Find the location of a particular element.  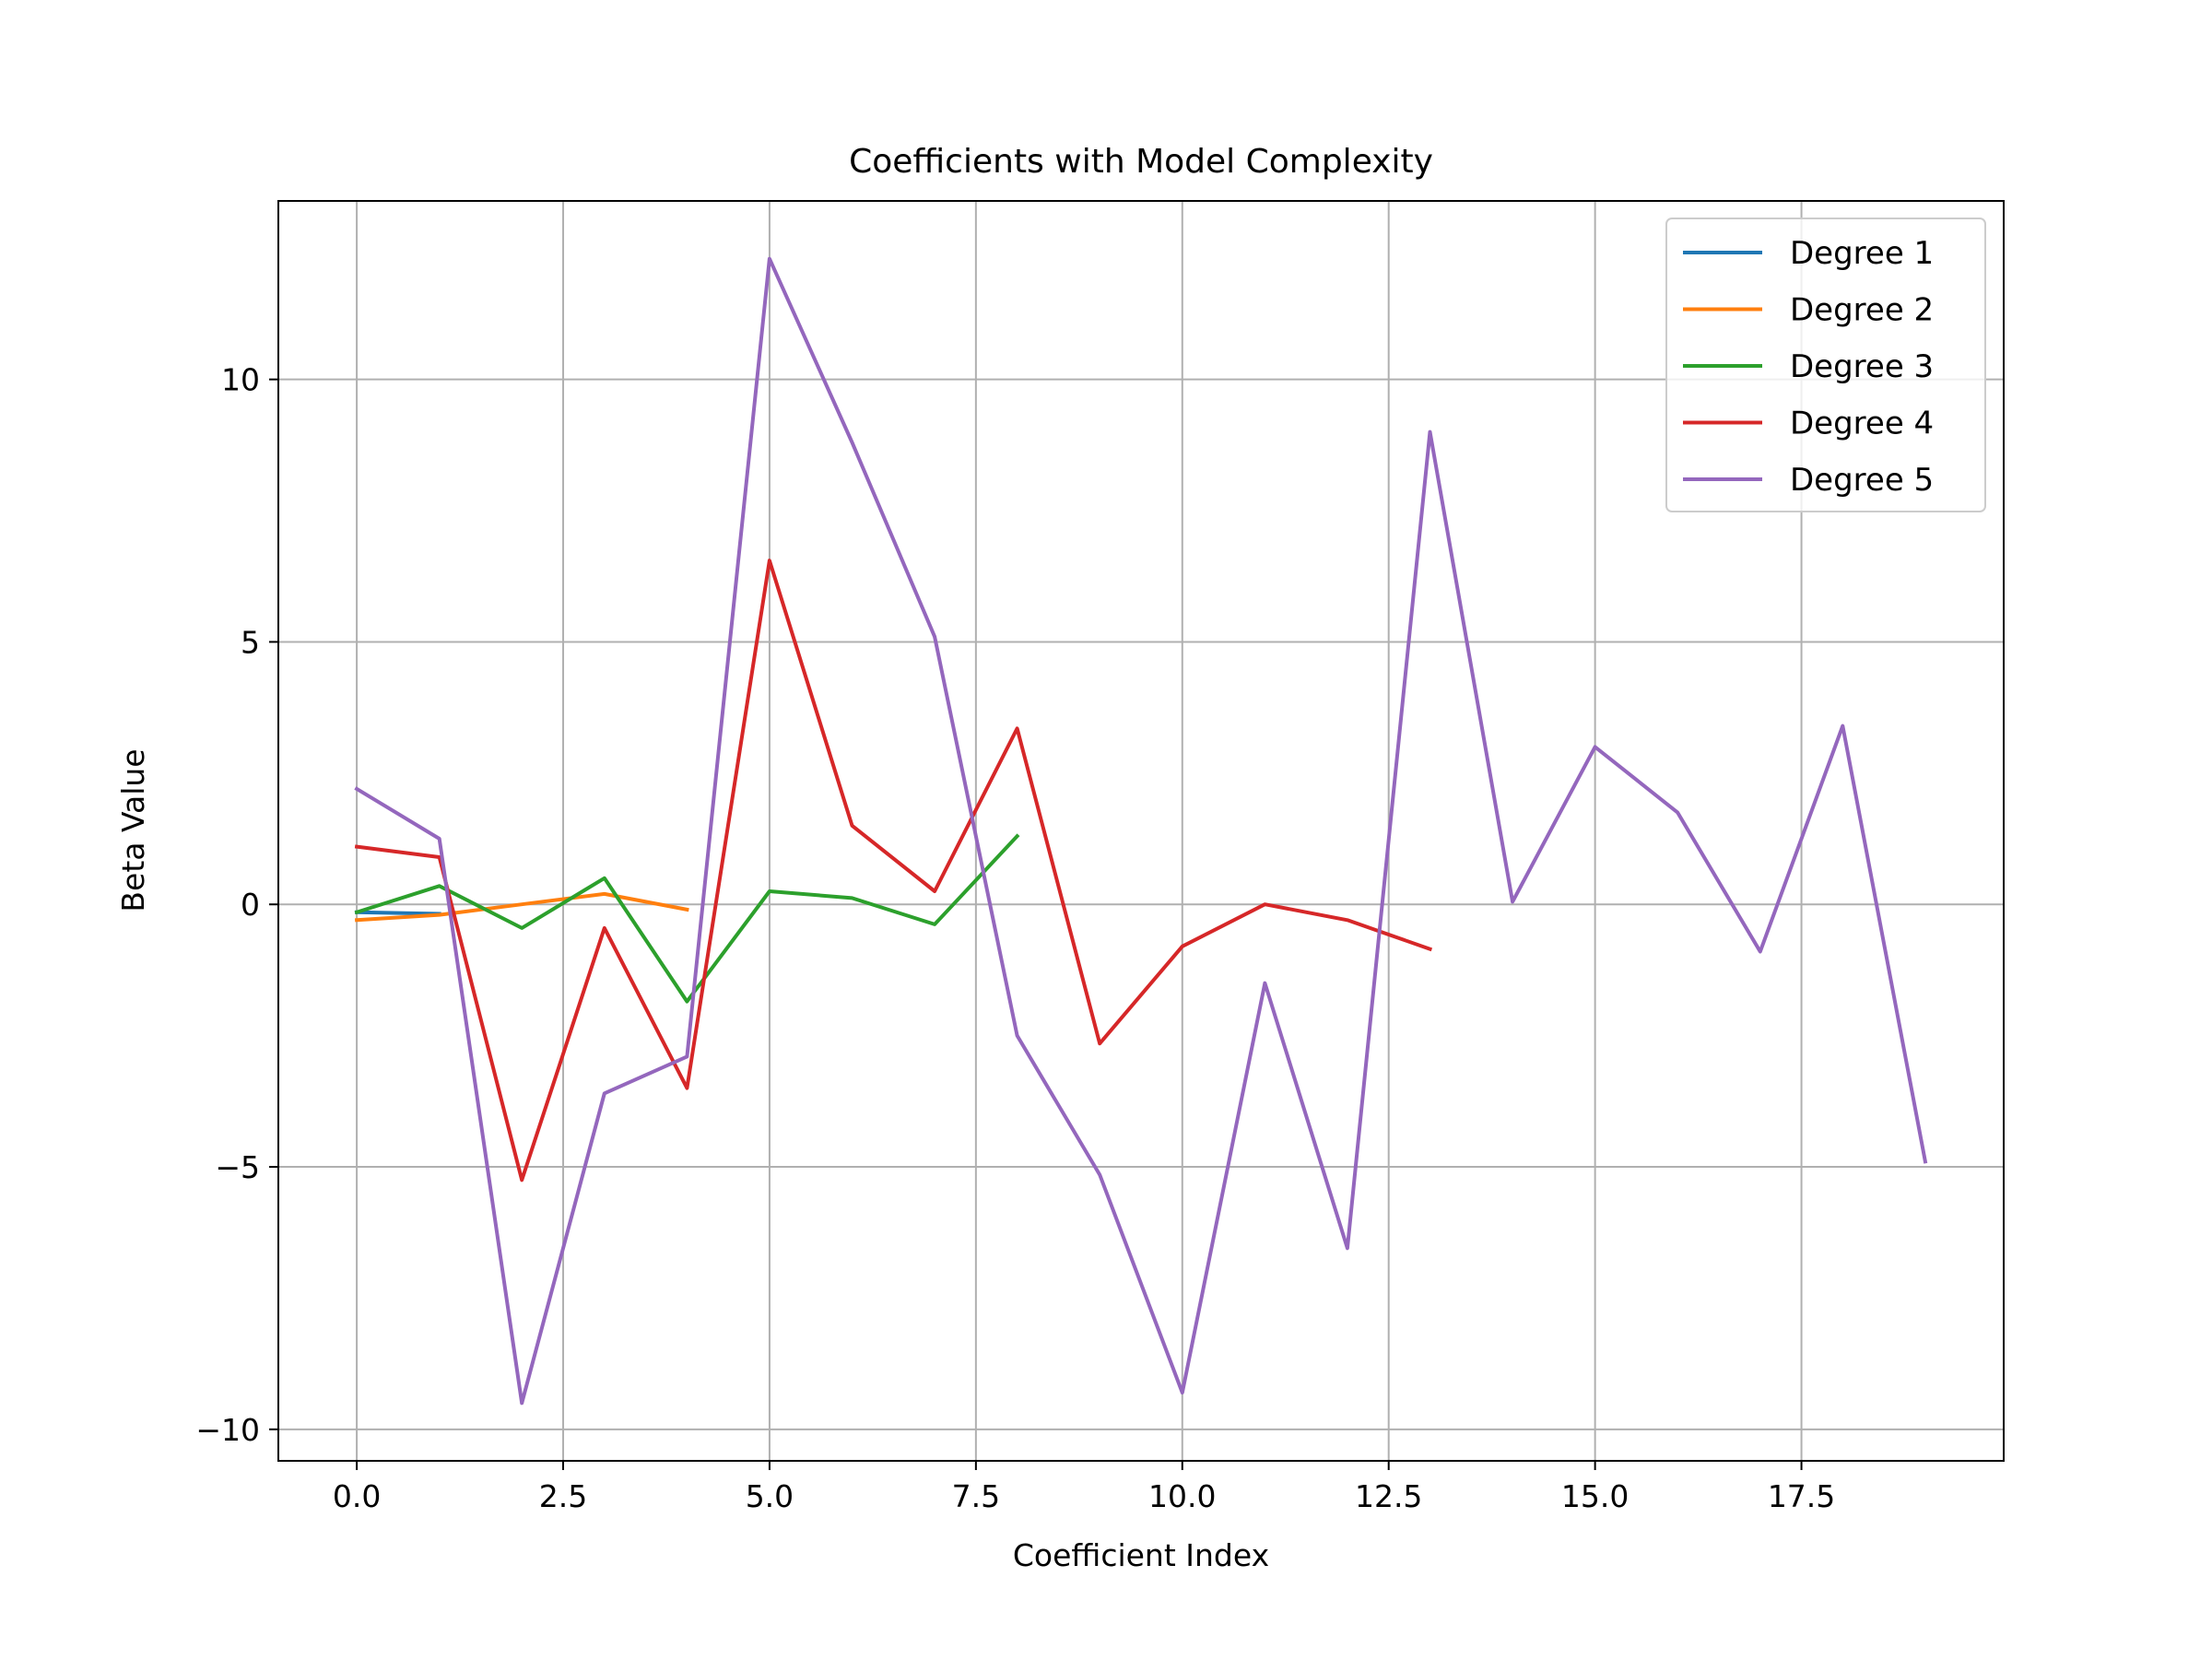

legend-frame is located at coordinates (1825, 365).